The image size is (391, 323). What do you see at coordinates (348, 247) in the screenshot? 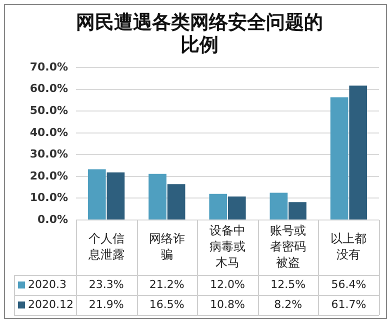
I see `x-tick-label: 以上都没有` at bounding box center [348, 247].